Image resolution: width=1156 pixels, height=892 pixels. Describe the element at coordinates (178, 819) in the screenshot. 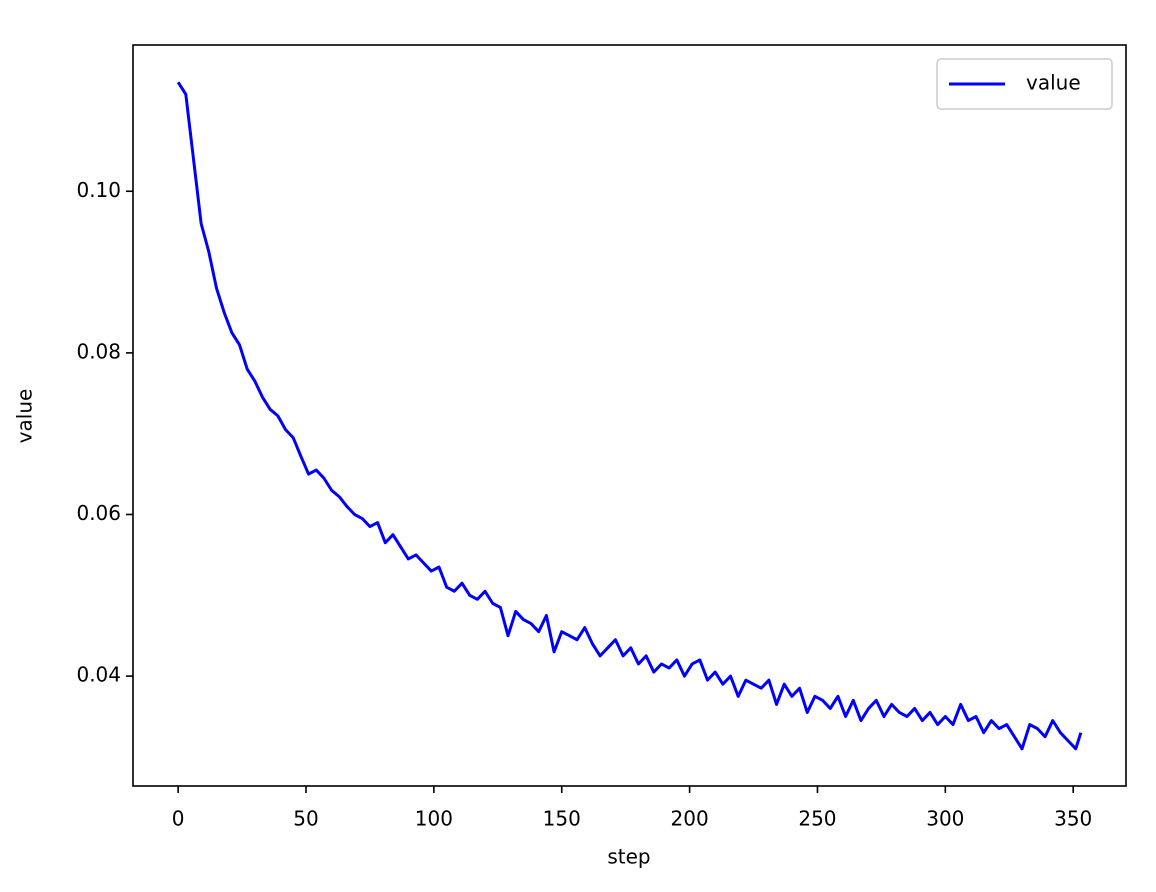

I see `x-tick-label: 0` at that location.